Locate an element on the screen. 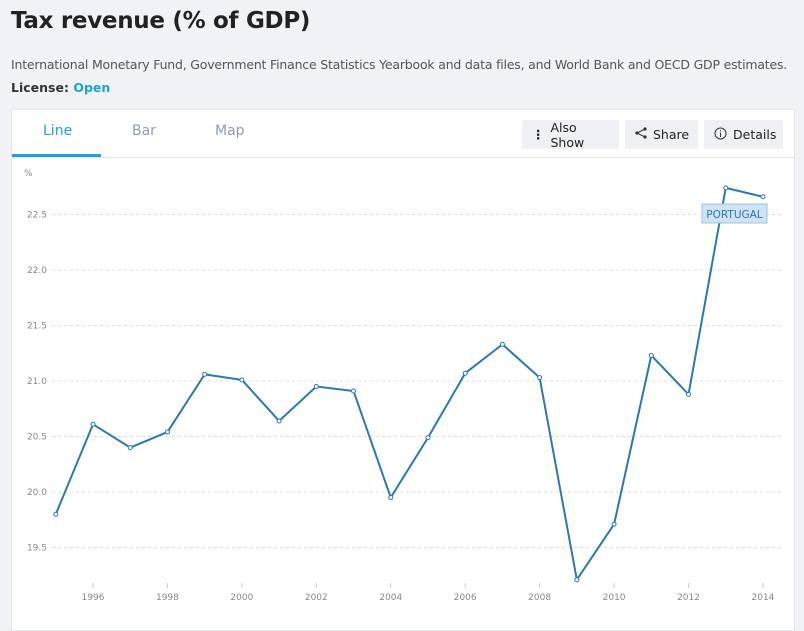 This screenshot has width=804, height=631. x-tick-label: 2000 is located at coordinates (241, 598).